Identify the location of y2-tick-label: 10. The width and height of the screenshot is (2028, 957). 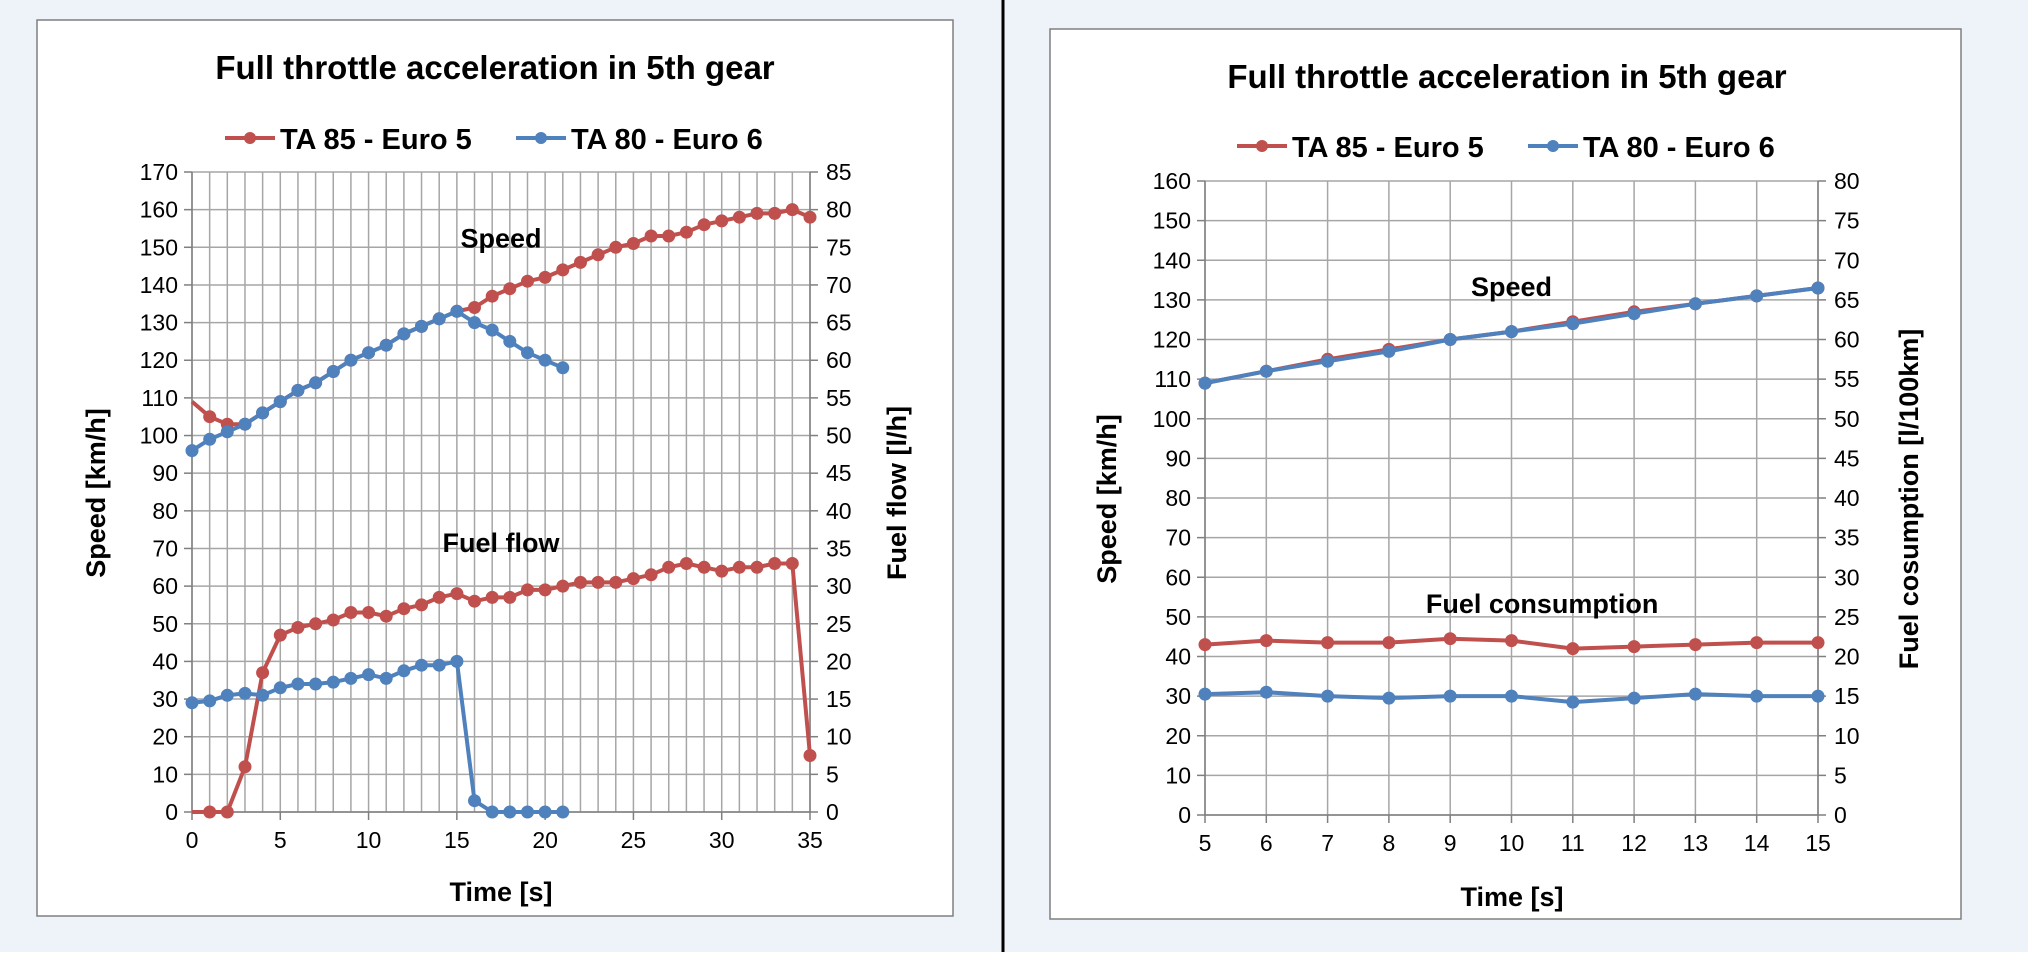
(1847, 736).